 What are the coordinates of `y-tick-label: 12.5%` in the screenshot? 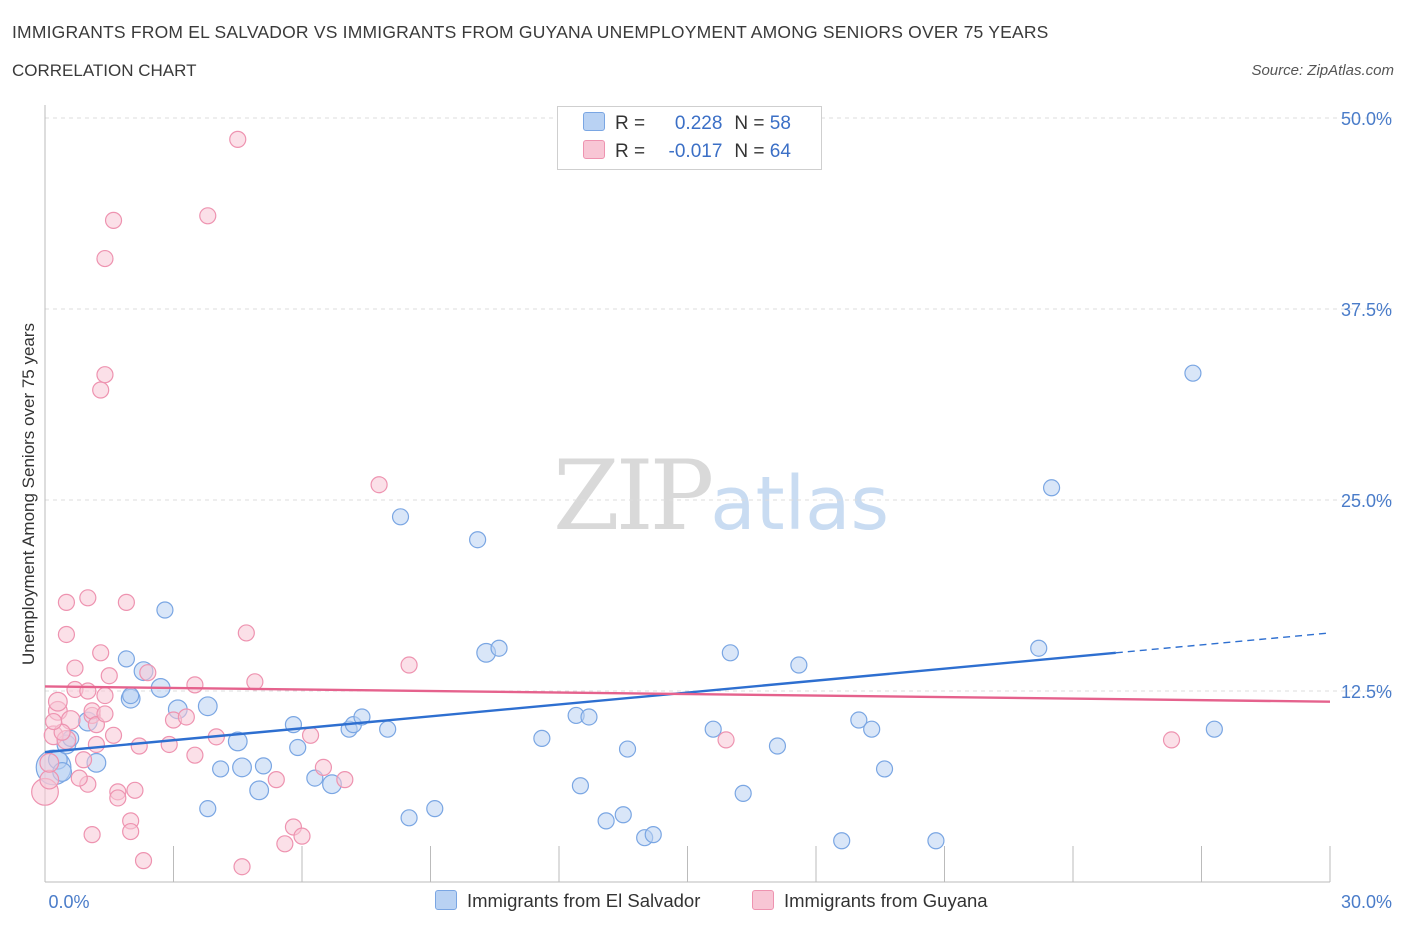 It's located at (1366, 692).